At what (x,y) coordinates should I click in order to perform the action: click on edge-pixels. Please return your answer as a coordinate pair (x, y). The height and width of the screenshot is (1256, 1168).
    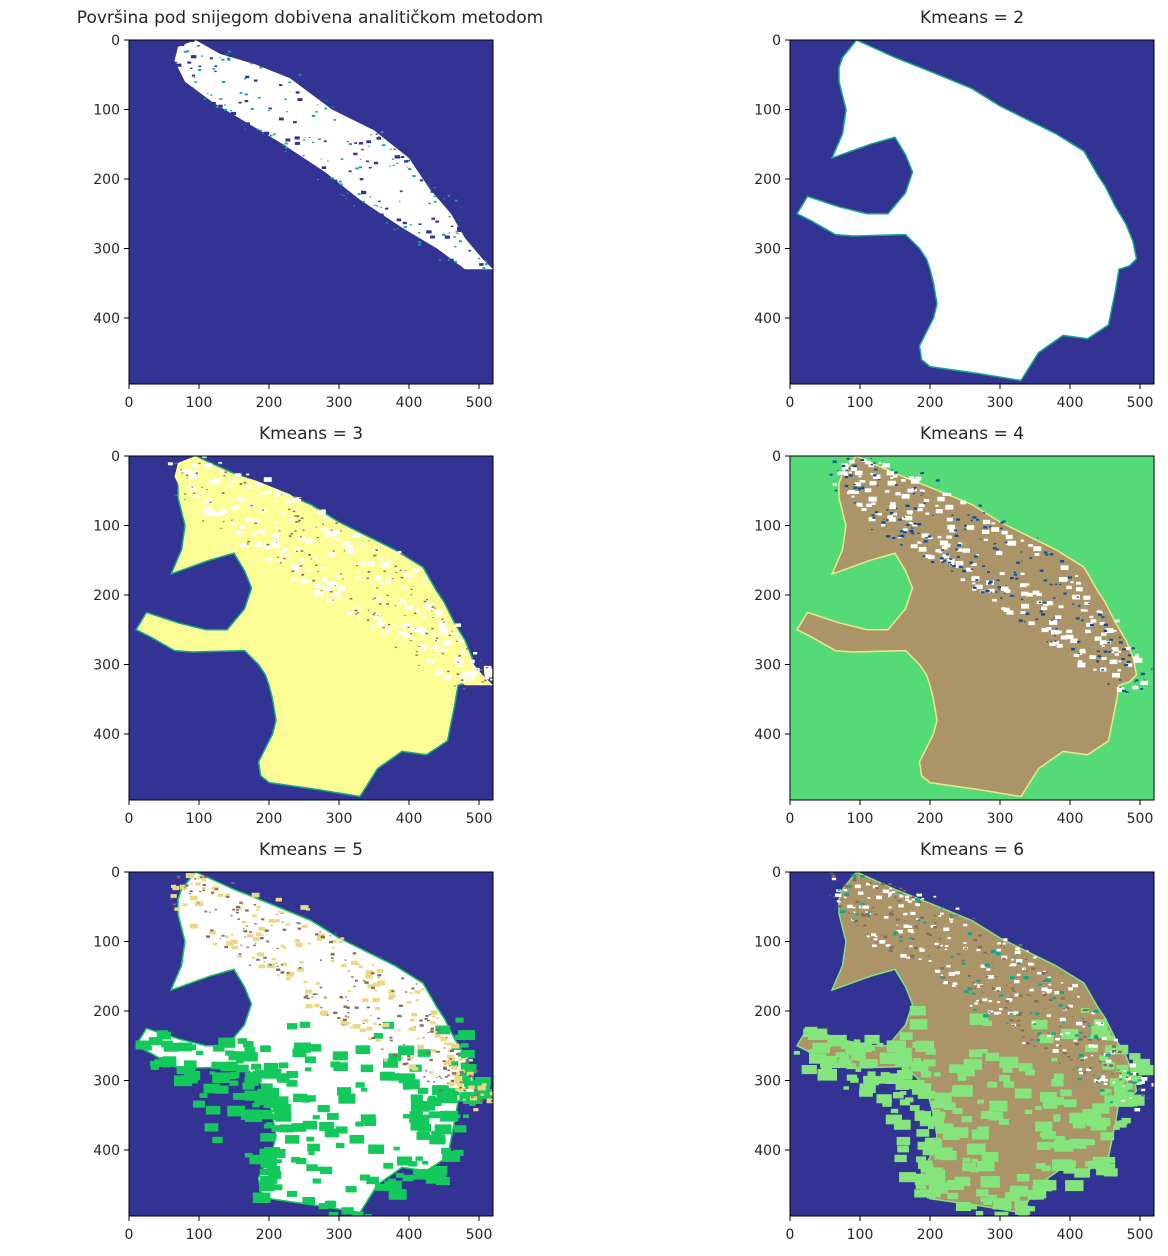
    Looking at the image, I should click on (335, 157).